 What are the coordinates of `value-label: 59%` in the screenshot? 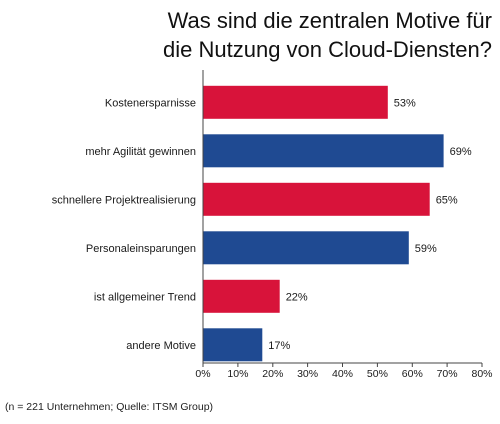 It's located at (426, 249).